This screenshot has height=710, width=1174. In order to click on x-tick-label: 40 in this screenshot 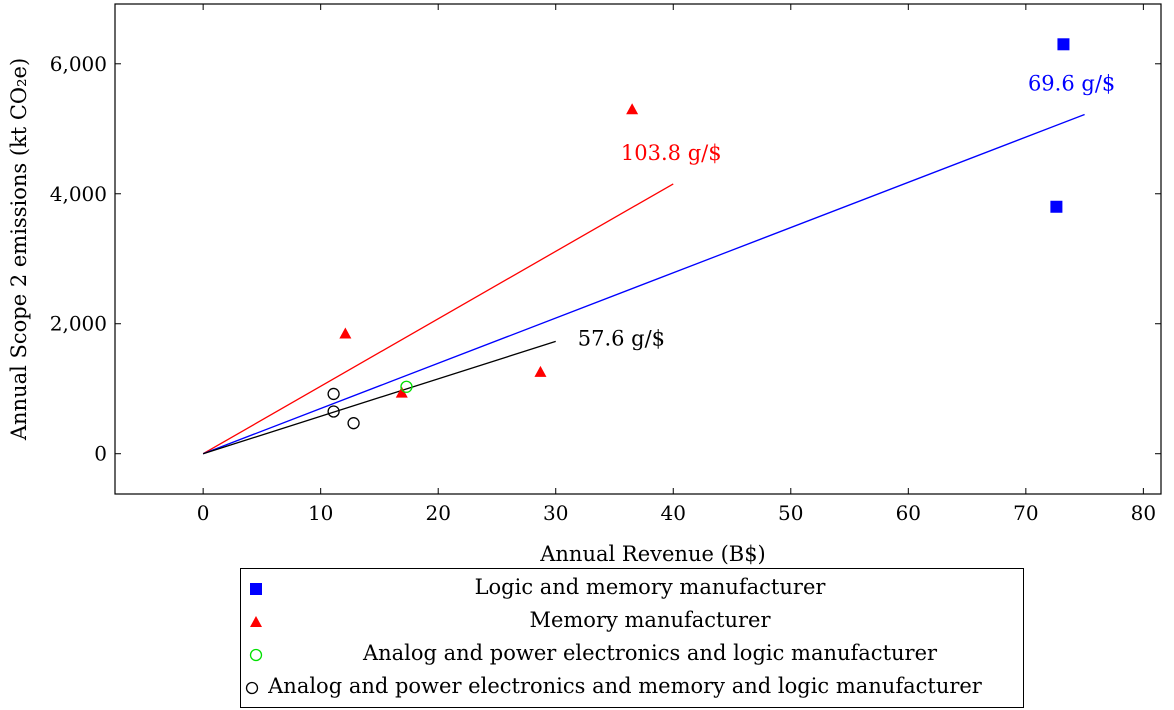, I will do `click(673, 513)`.